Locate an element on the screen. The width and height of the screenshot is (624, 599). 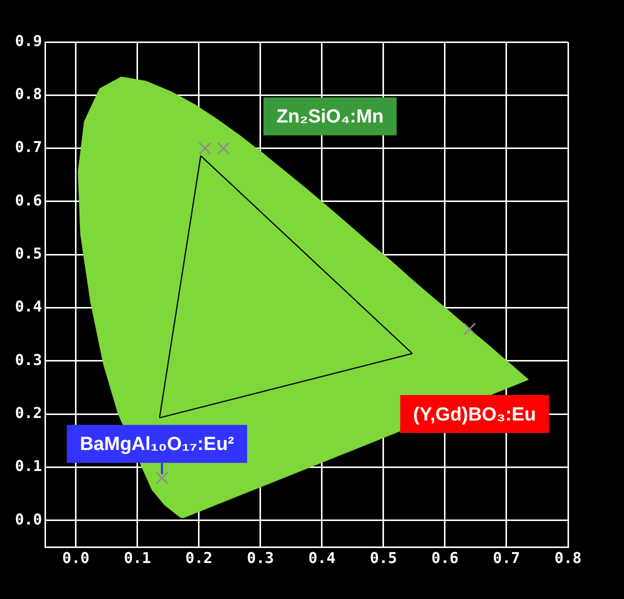
x-tick-label: 0.0 is located at coordinates (76, 557).